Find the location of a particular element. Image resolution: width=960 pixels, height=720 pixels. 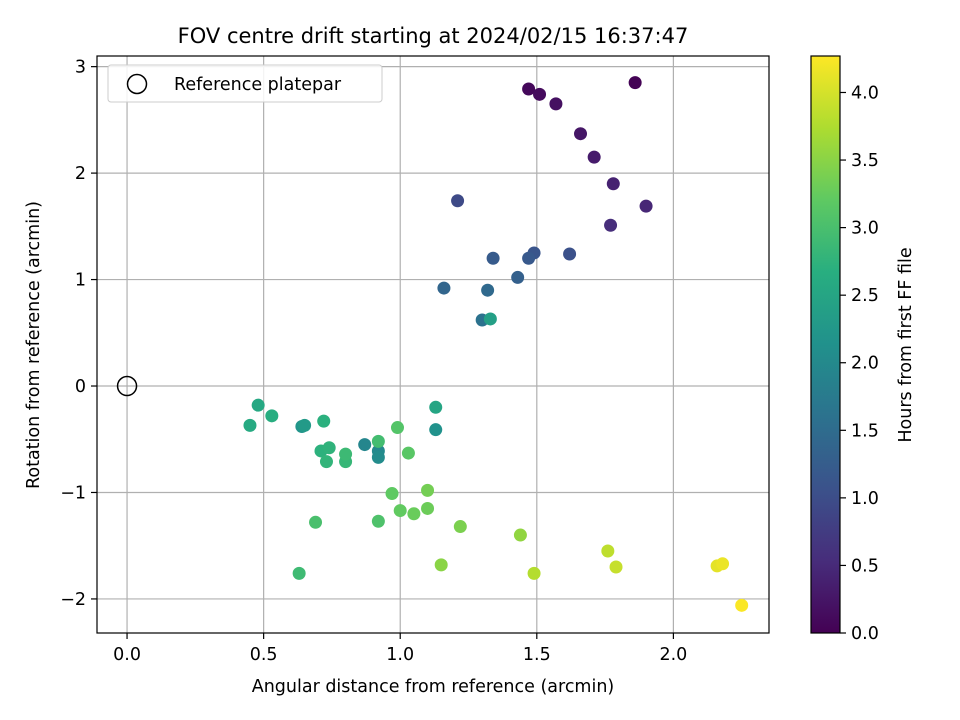

colorbar-ticks: 0.0 0.5 1.0 1.5 2.0 2.5 3.0 3.5 4.0 is located at coordinates (859, 363).